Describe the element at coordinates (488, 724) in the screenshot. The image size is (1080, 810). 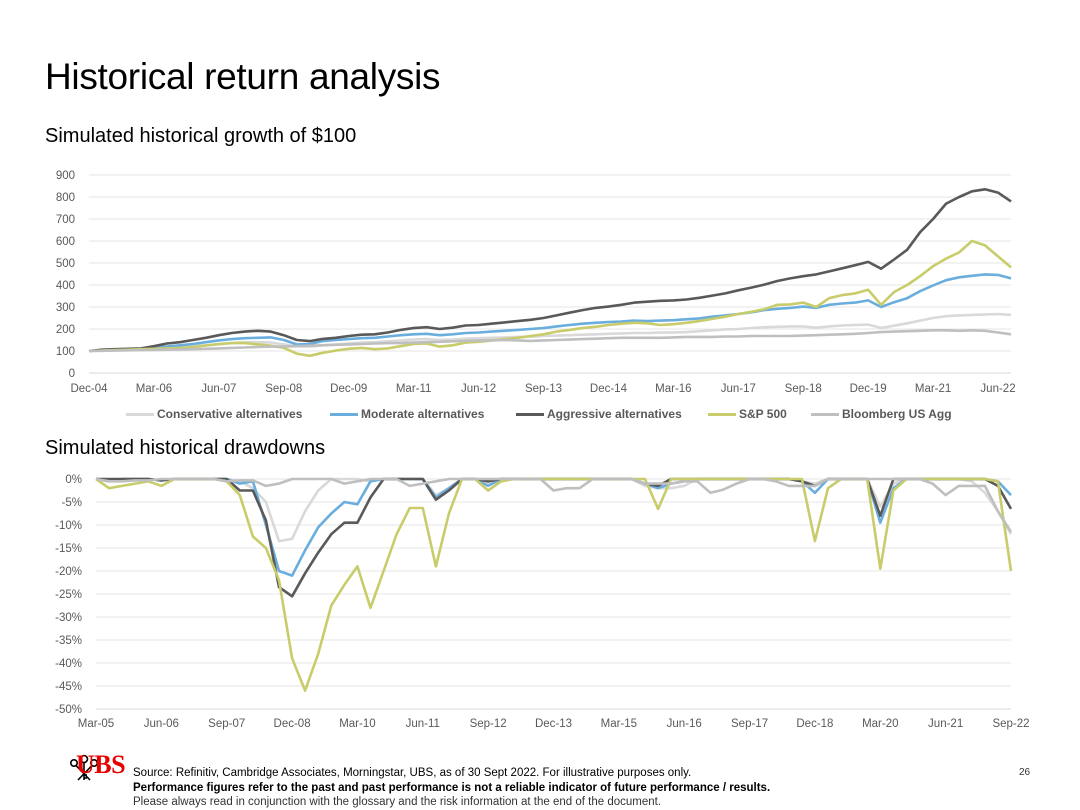
I see `x-tick-label: Sep-12` at that location.